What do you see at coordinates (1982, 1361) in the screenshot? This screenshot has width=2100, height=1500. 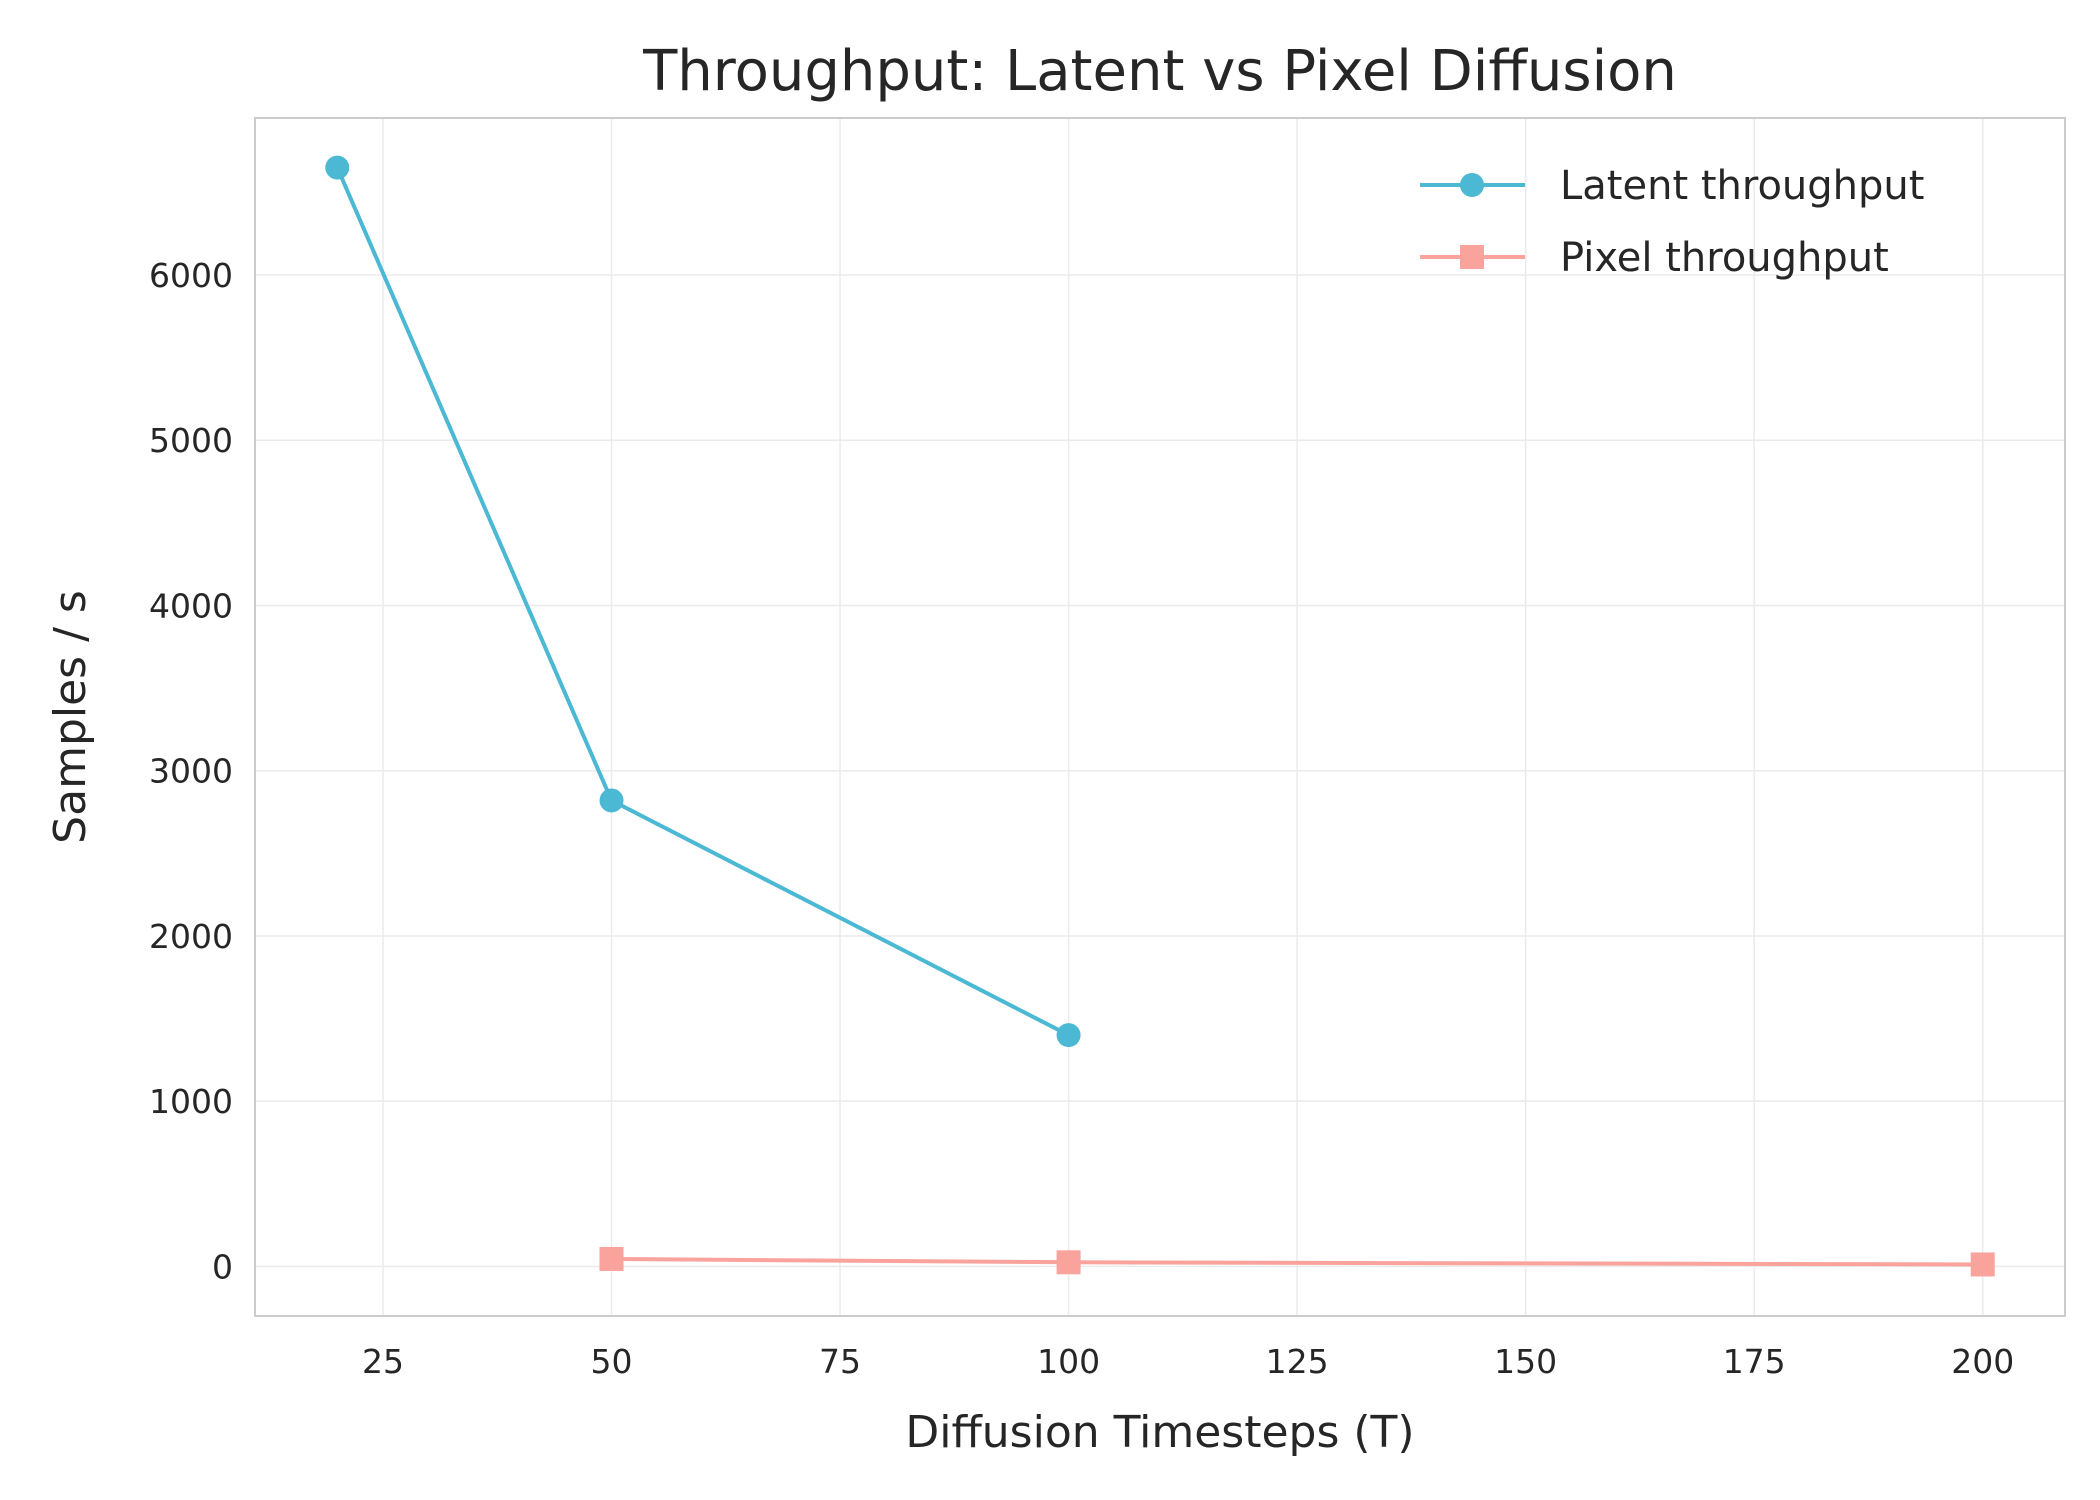 I see `x-tick-label: 200` at bounding box center [1982, 1361].